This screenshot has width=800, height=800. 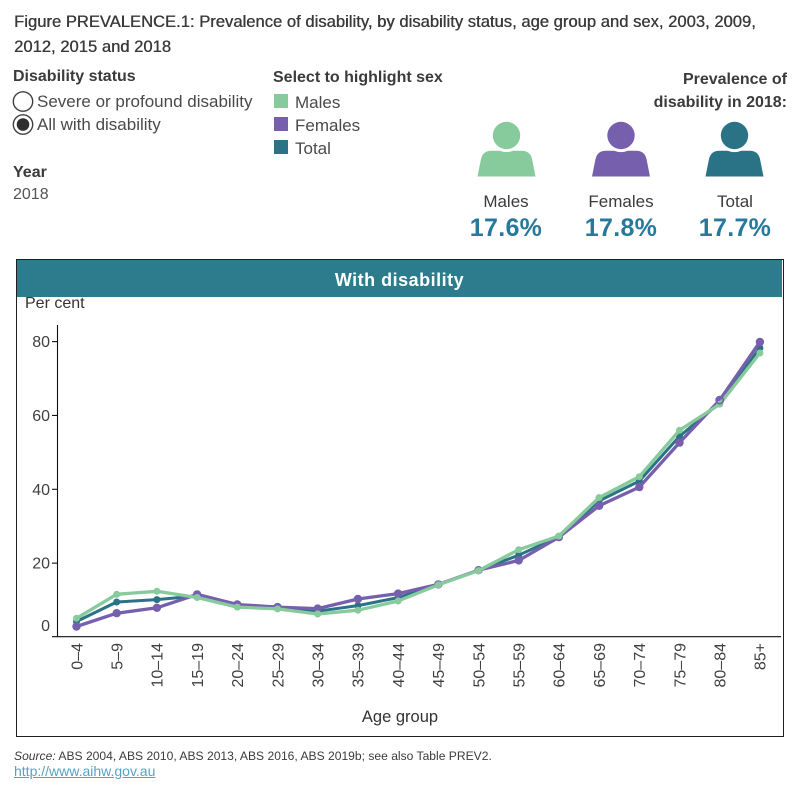 I want to click on svg-text: 20–24, so click(x=238, y=665).